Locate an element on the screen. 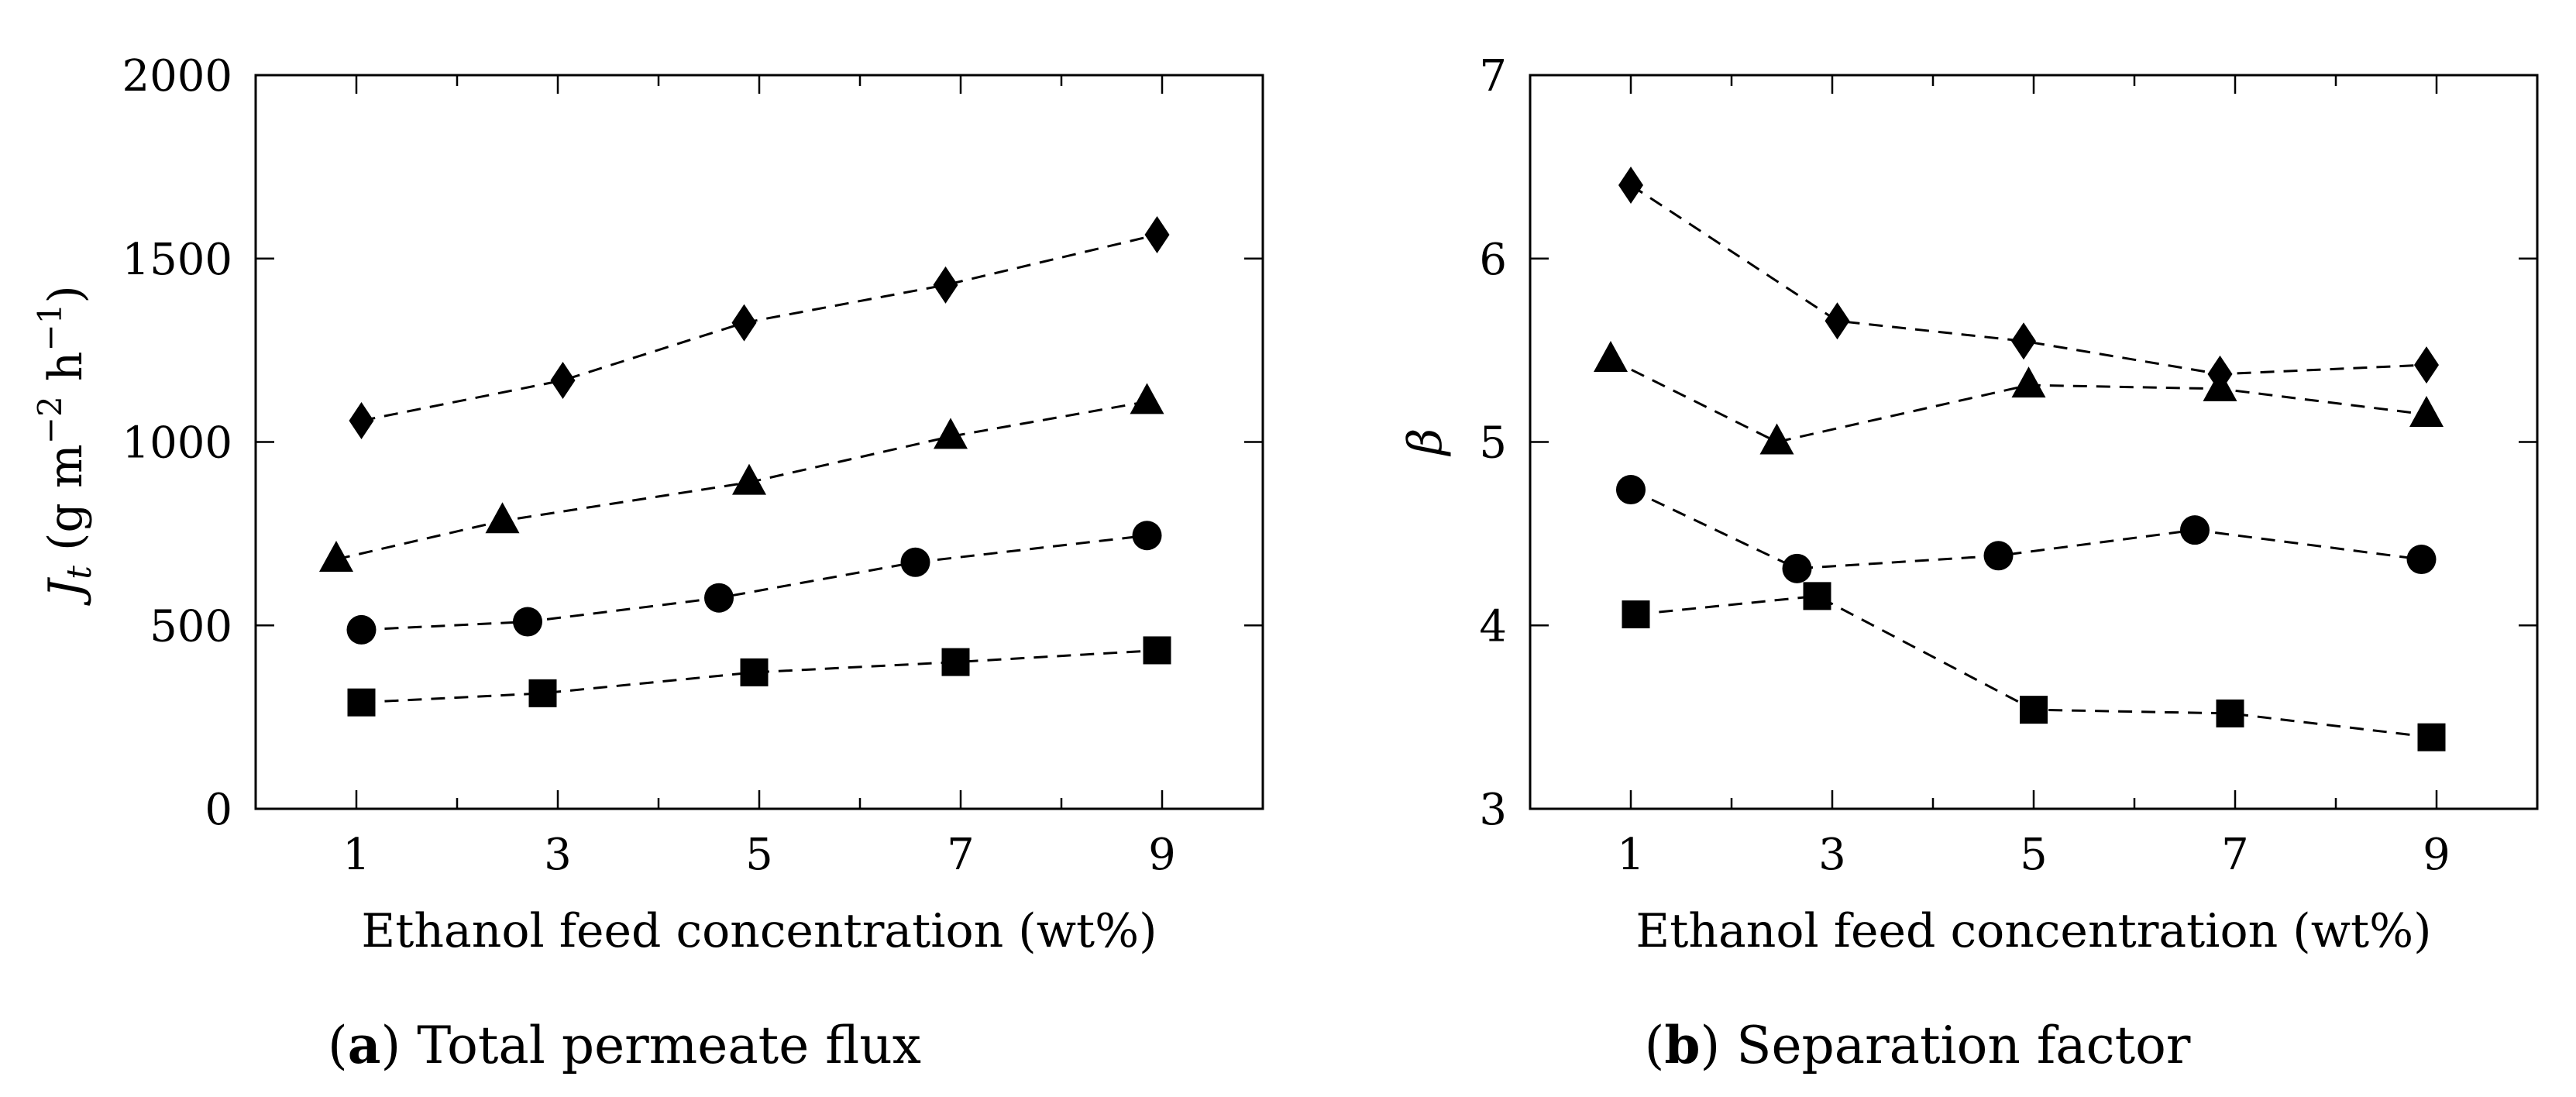 The width and height of the screenshot is (2576, 1097). y-tick-label: 1000 is located at coordinates (177, 443).